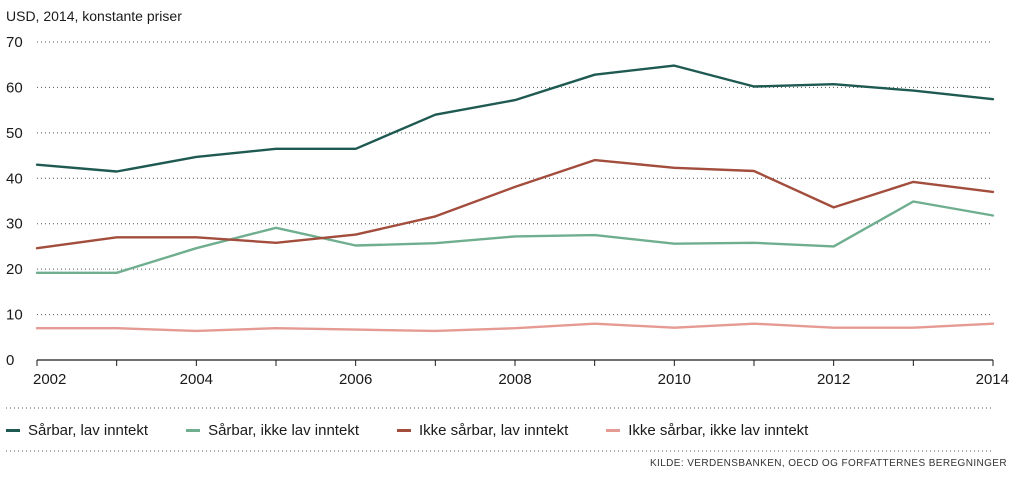 This screenshot has height=481, width=1015. I want to click on y-tick-label: 0, so click(10, 360).